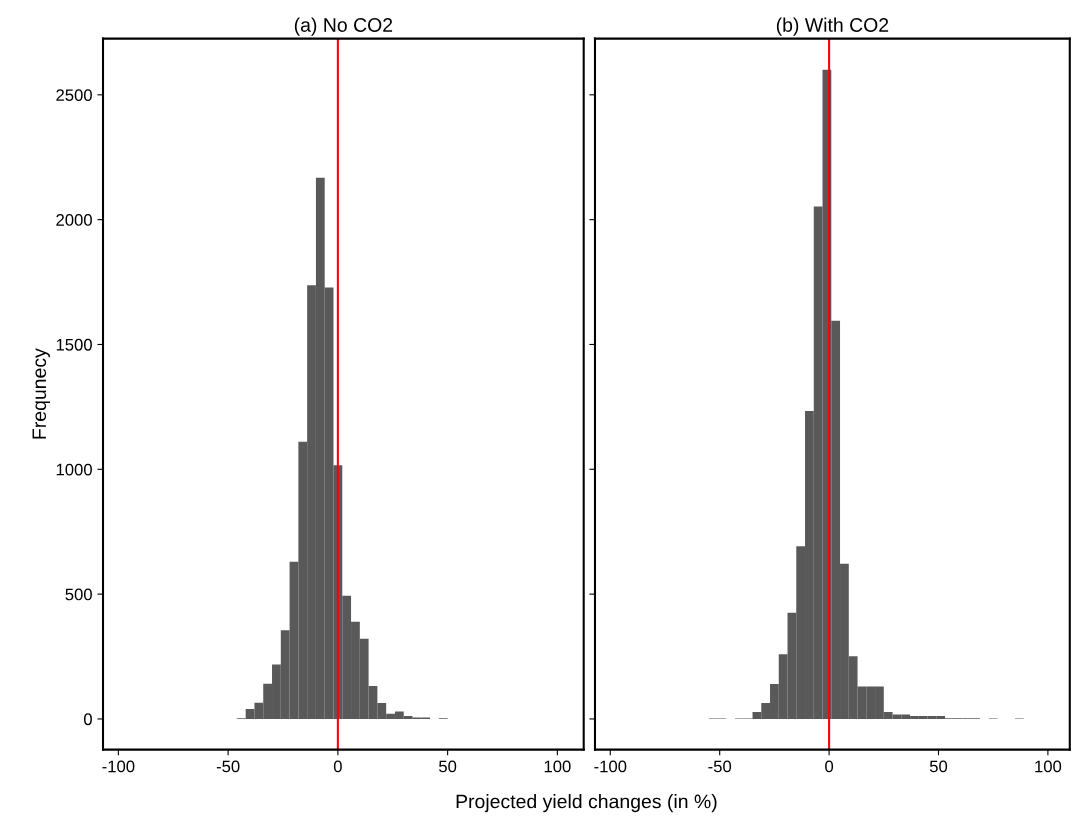  Describe the element at coordinates (586, 803) in the screenshot. I see `x-axis-title: Projected yield changes (in %)` at that location.